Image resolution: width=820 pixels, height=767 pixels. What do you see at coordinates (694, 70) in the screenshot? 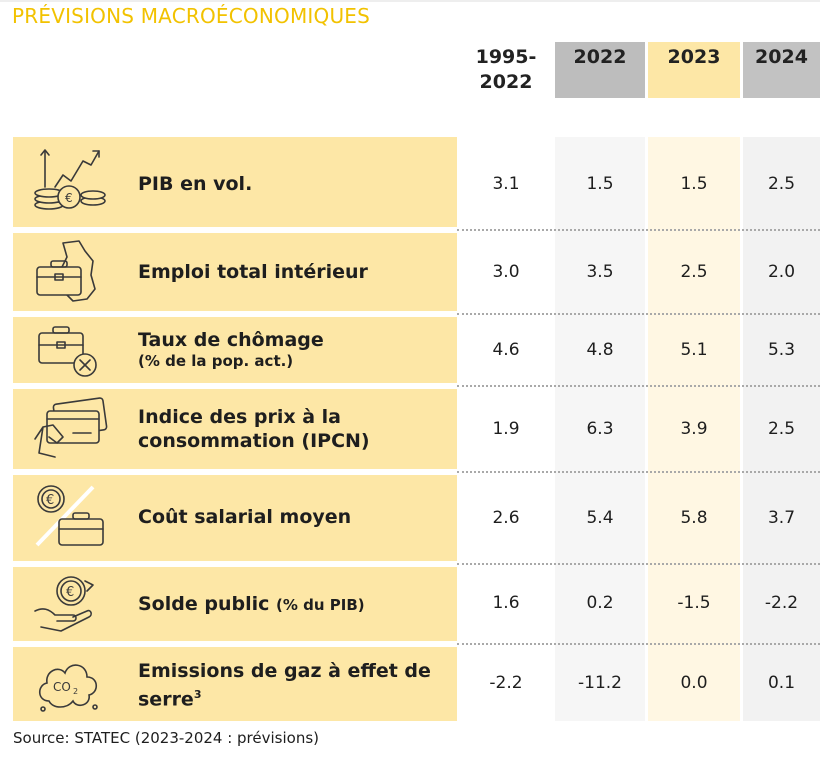
I see `header-2023: 2023` at bounding box center [694, 70].